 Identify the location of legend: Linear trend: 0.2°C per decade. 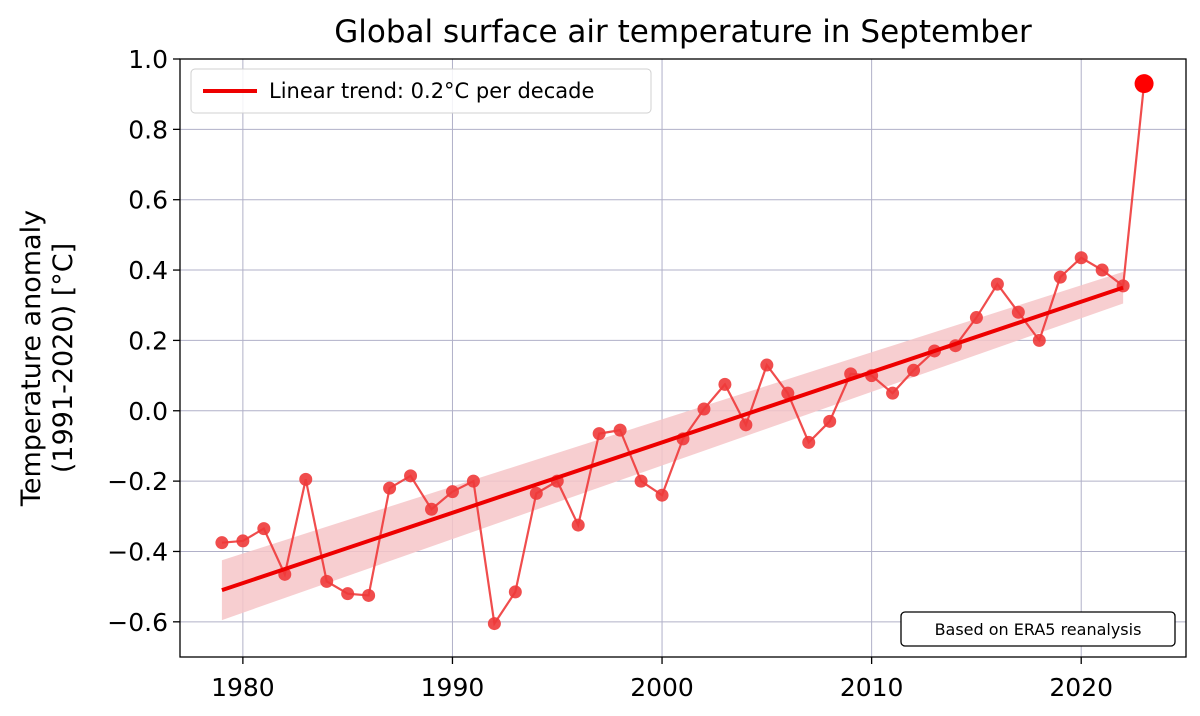
(421, 91).